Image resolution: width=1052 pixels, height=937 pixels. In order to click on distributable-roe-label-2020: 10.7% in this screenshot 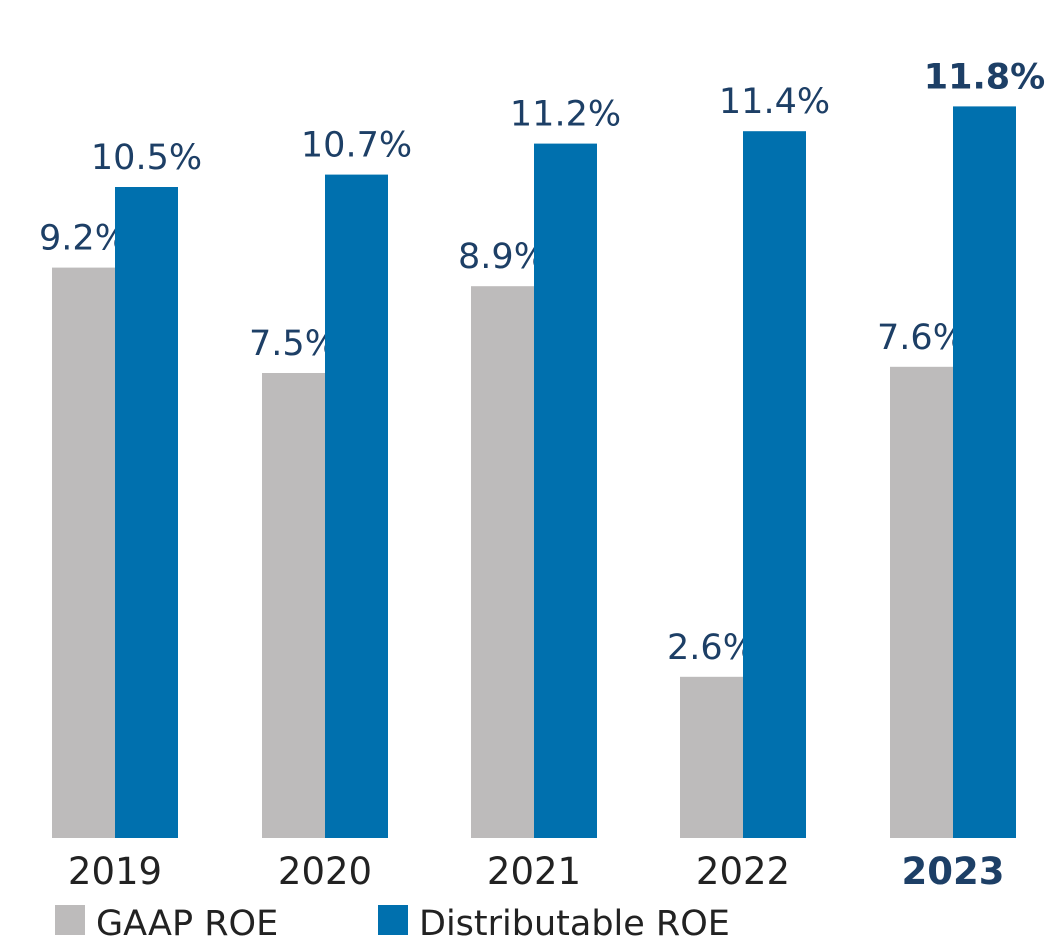, I will do `click(356, 146)`.